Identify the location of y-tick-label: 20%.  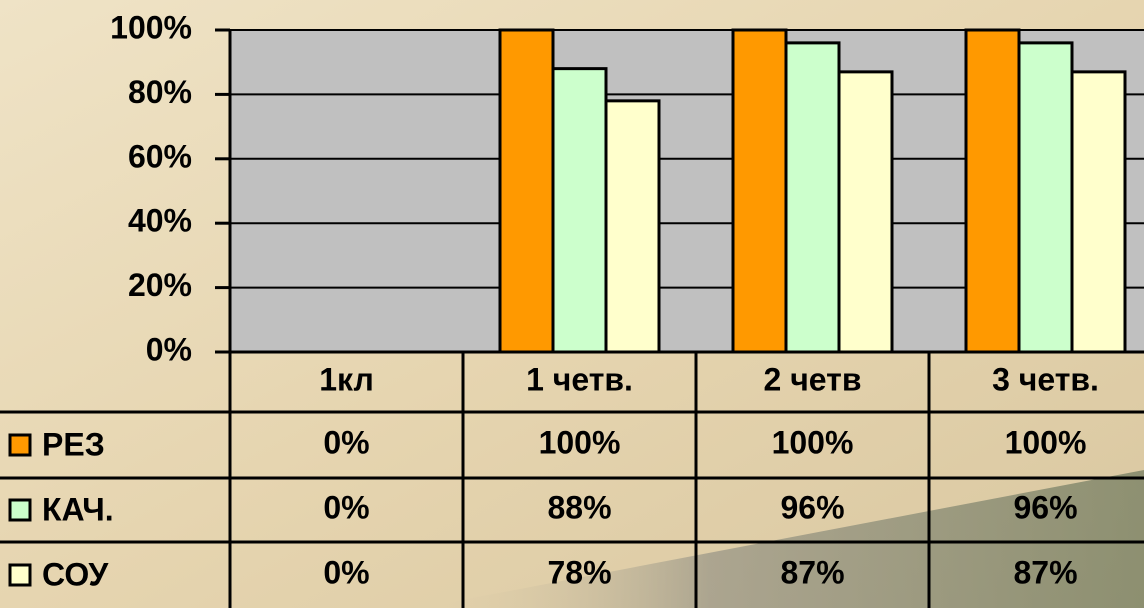
(160, 285).